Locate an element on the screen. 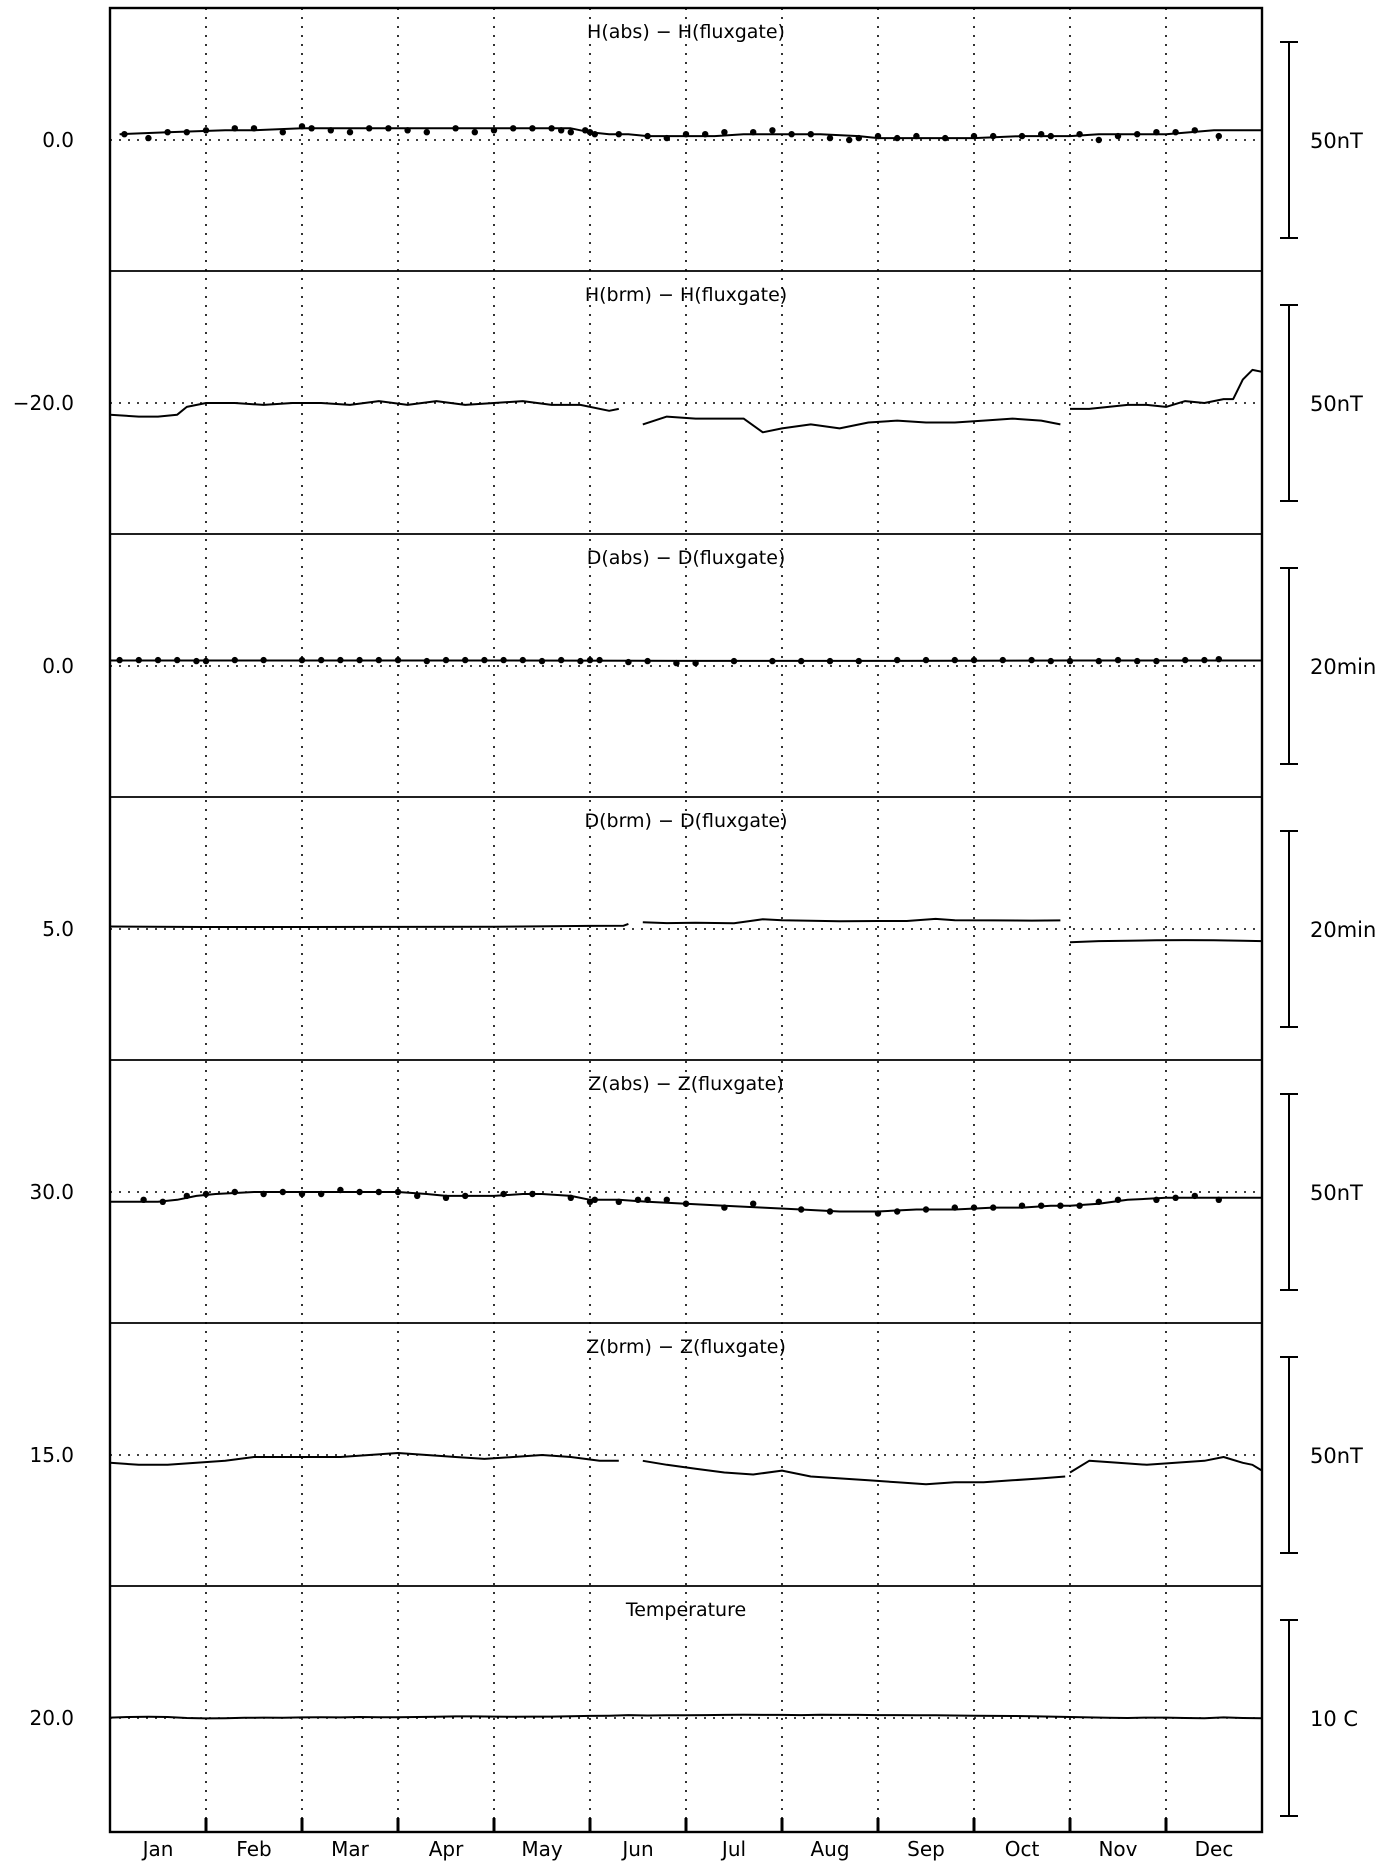 Image resolution: width=1382 pixels, height=1861 pixels. month-tick-label: May is located at coordinates (542, 1849).